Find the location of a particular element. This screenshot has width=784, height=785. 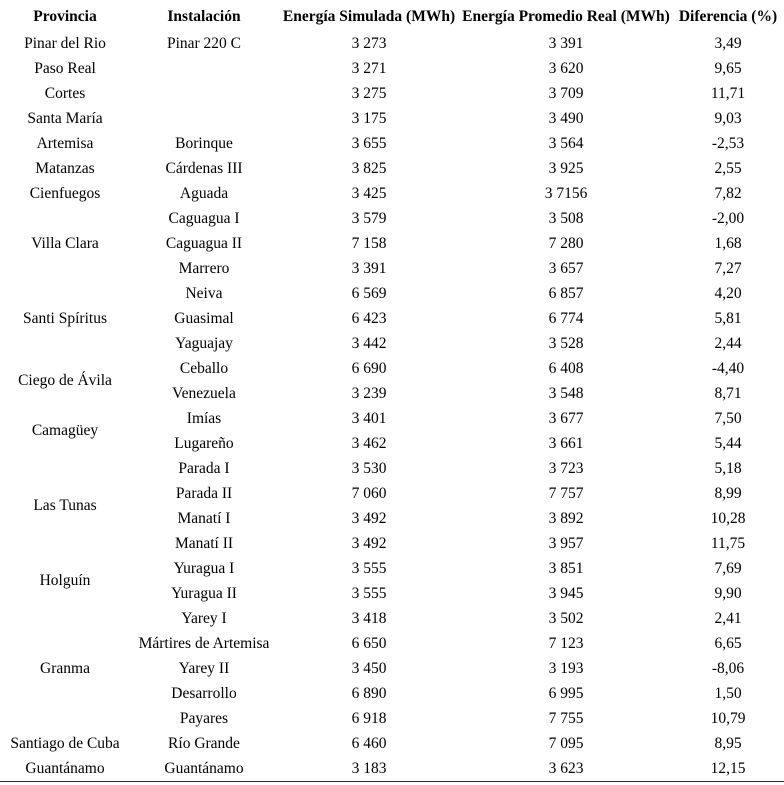

difference-cell: 1,50 is located at coordinates (728, 693).